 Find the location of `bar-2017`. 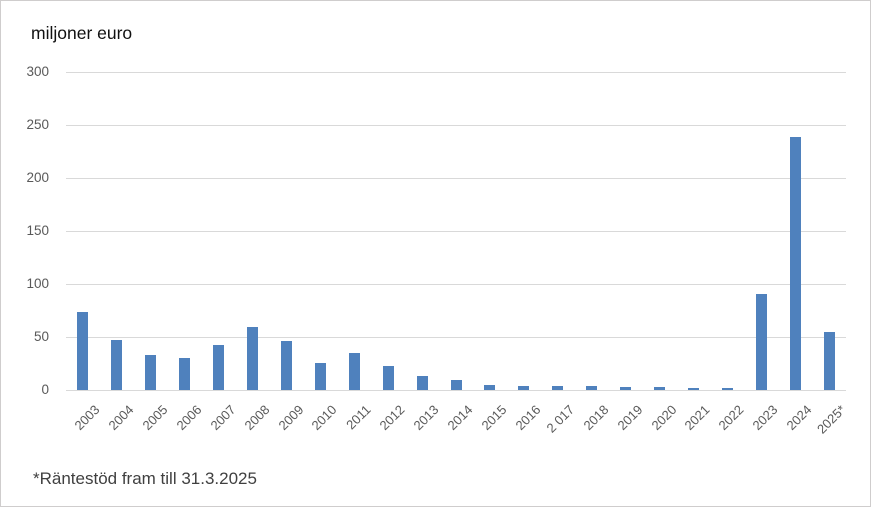

bar-2017 is located at coordinates (558, 388).